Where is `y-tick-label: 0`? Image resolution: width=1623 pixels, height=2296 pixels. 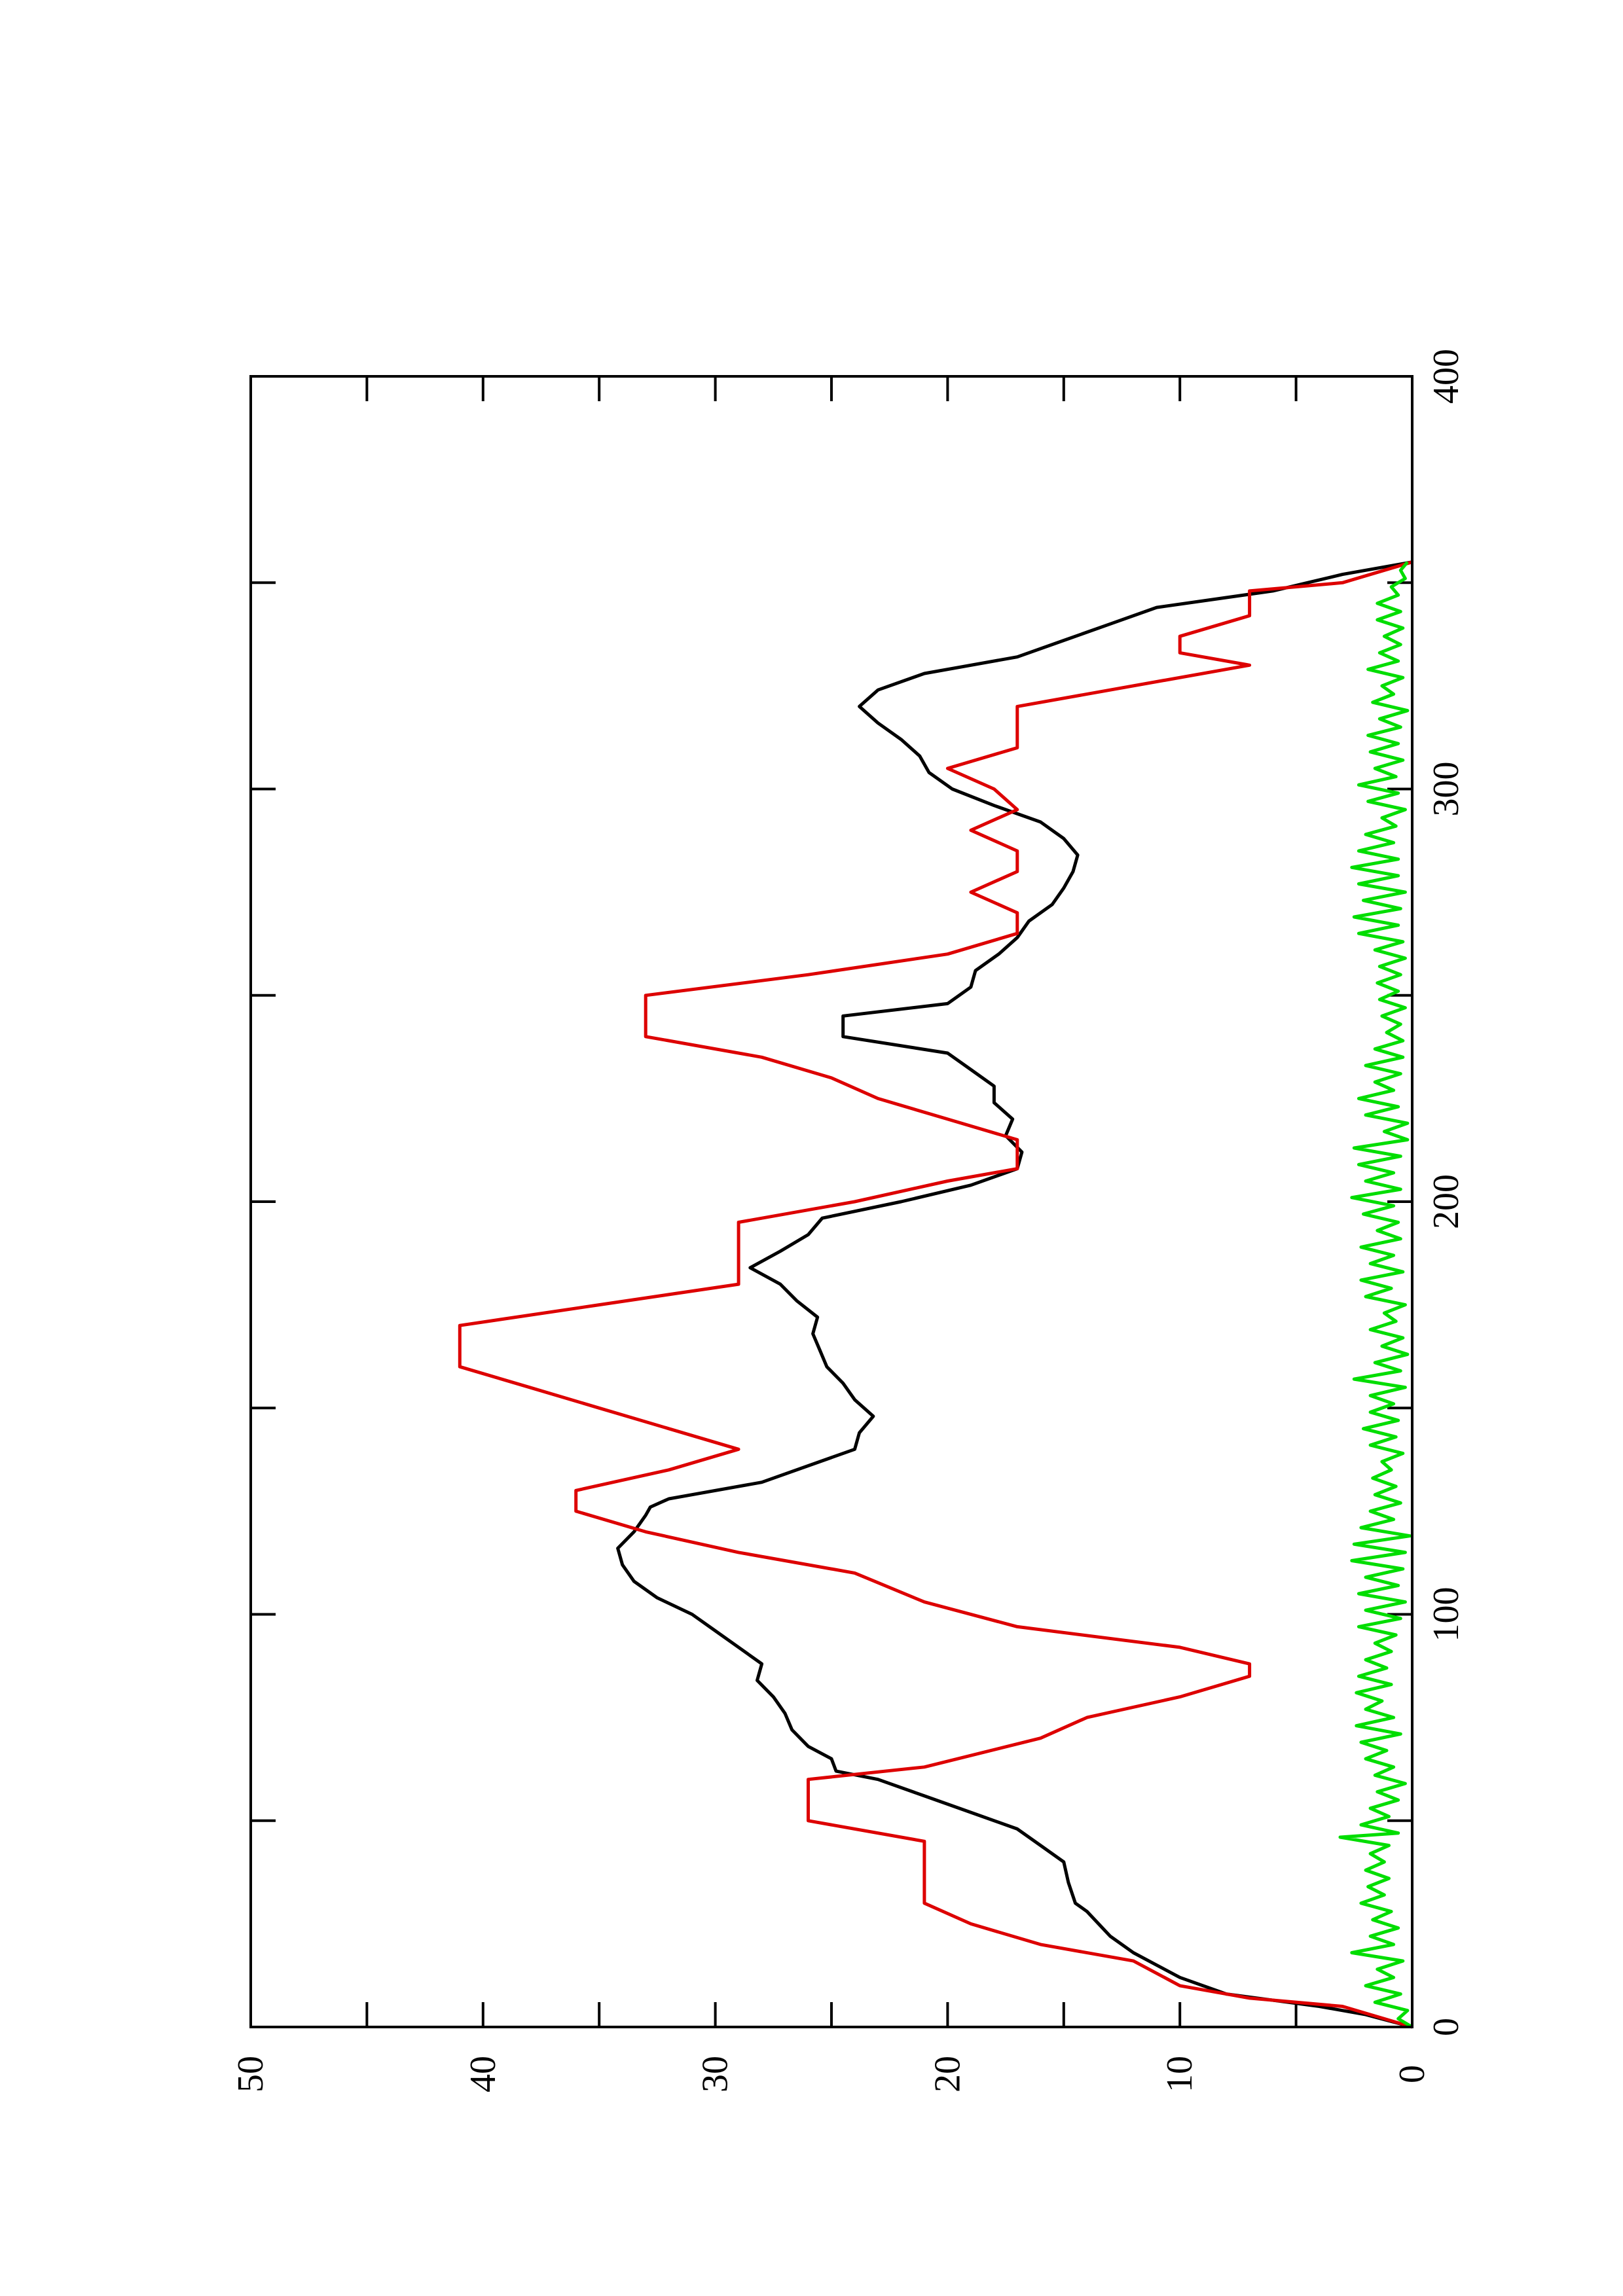 y-tick-label: 0 is located at coordinates (1412, 2074).